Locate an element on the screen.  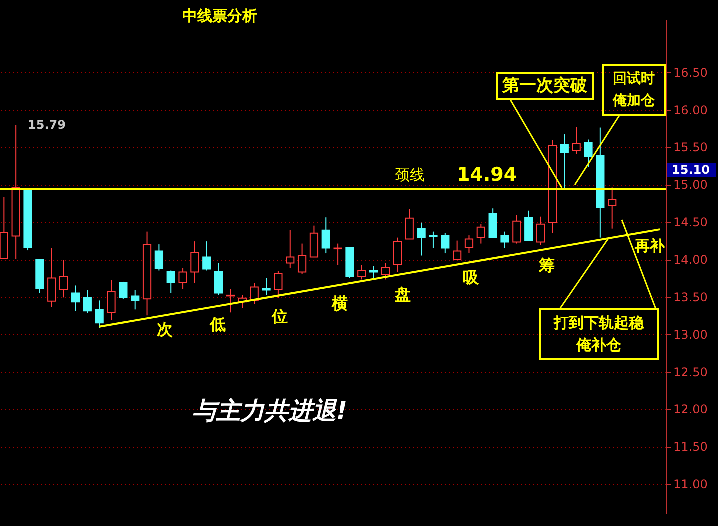
annotation: 再补 is located at coordinates (650, 246).